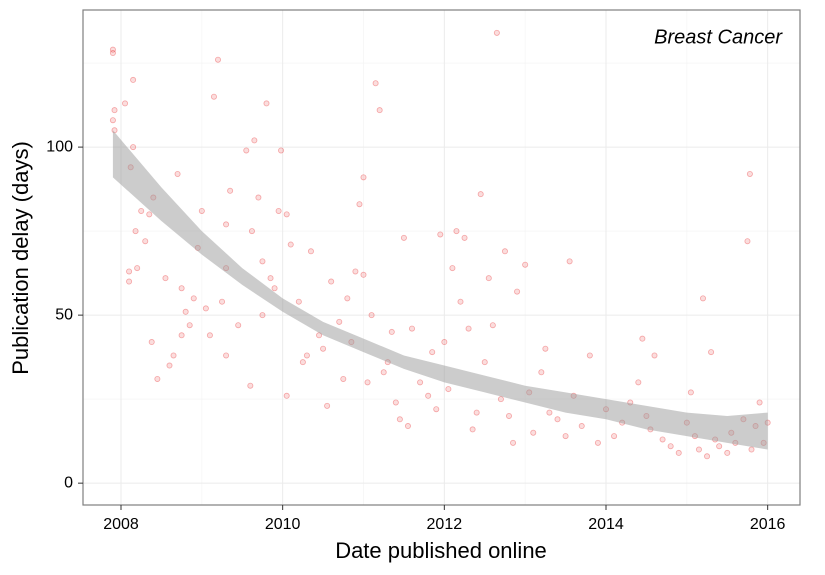 The height and width of the screenshot is (575, 825). Describe the element at coordinates (64, 314) in the screenshot. I see `y-tick-label: 50` at that location.